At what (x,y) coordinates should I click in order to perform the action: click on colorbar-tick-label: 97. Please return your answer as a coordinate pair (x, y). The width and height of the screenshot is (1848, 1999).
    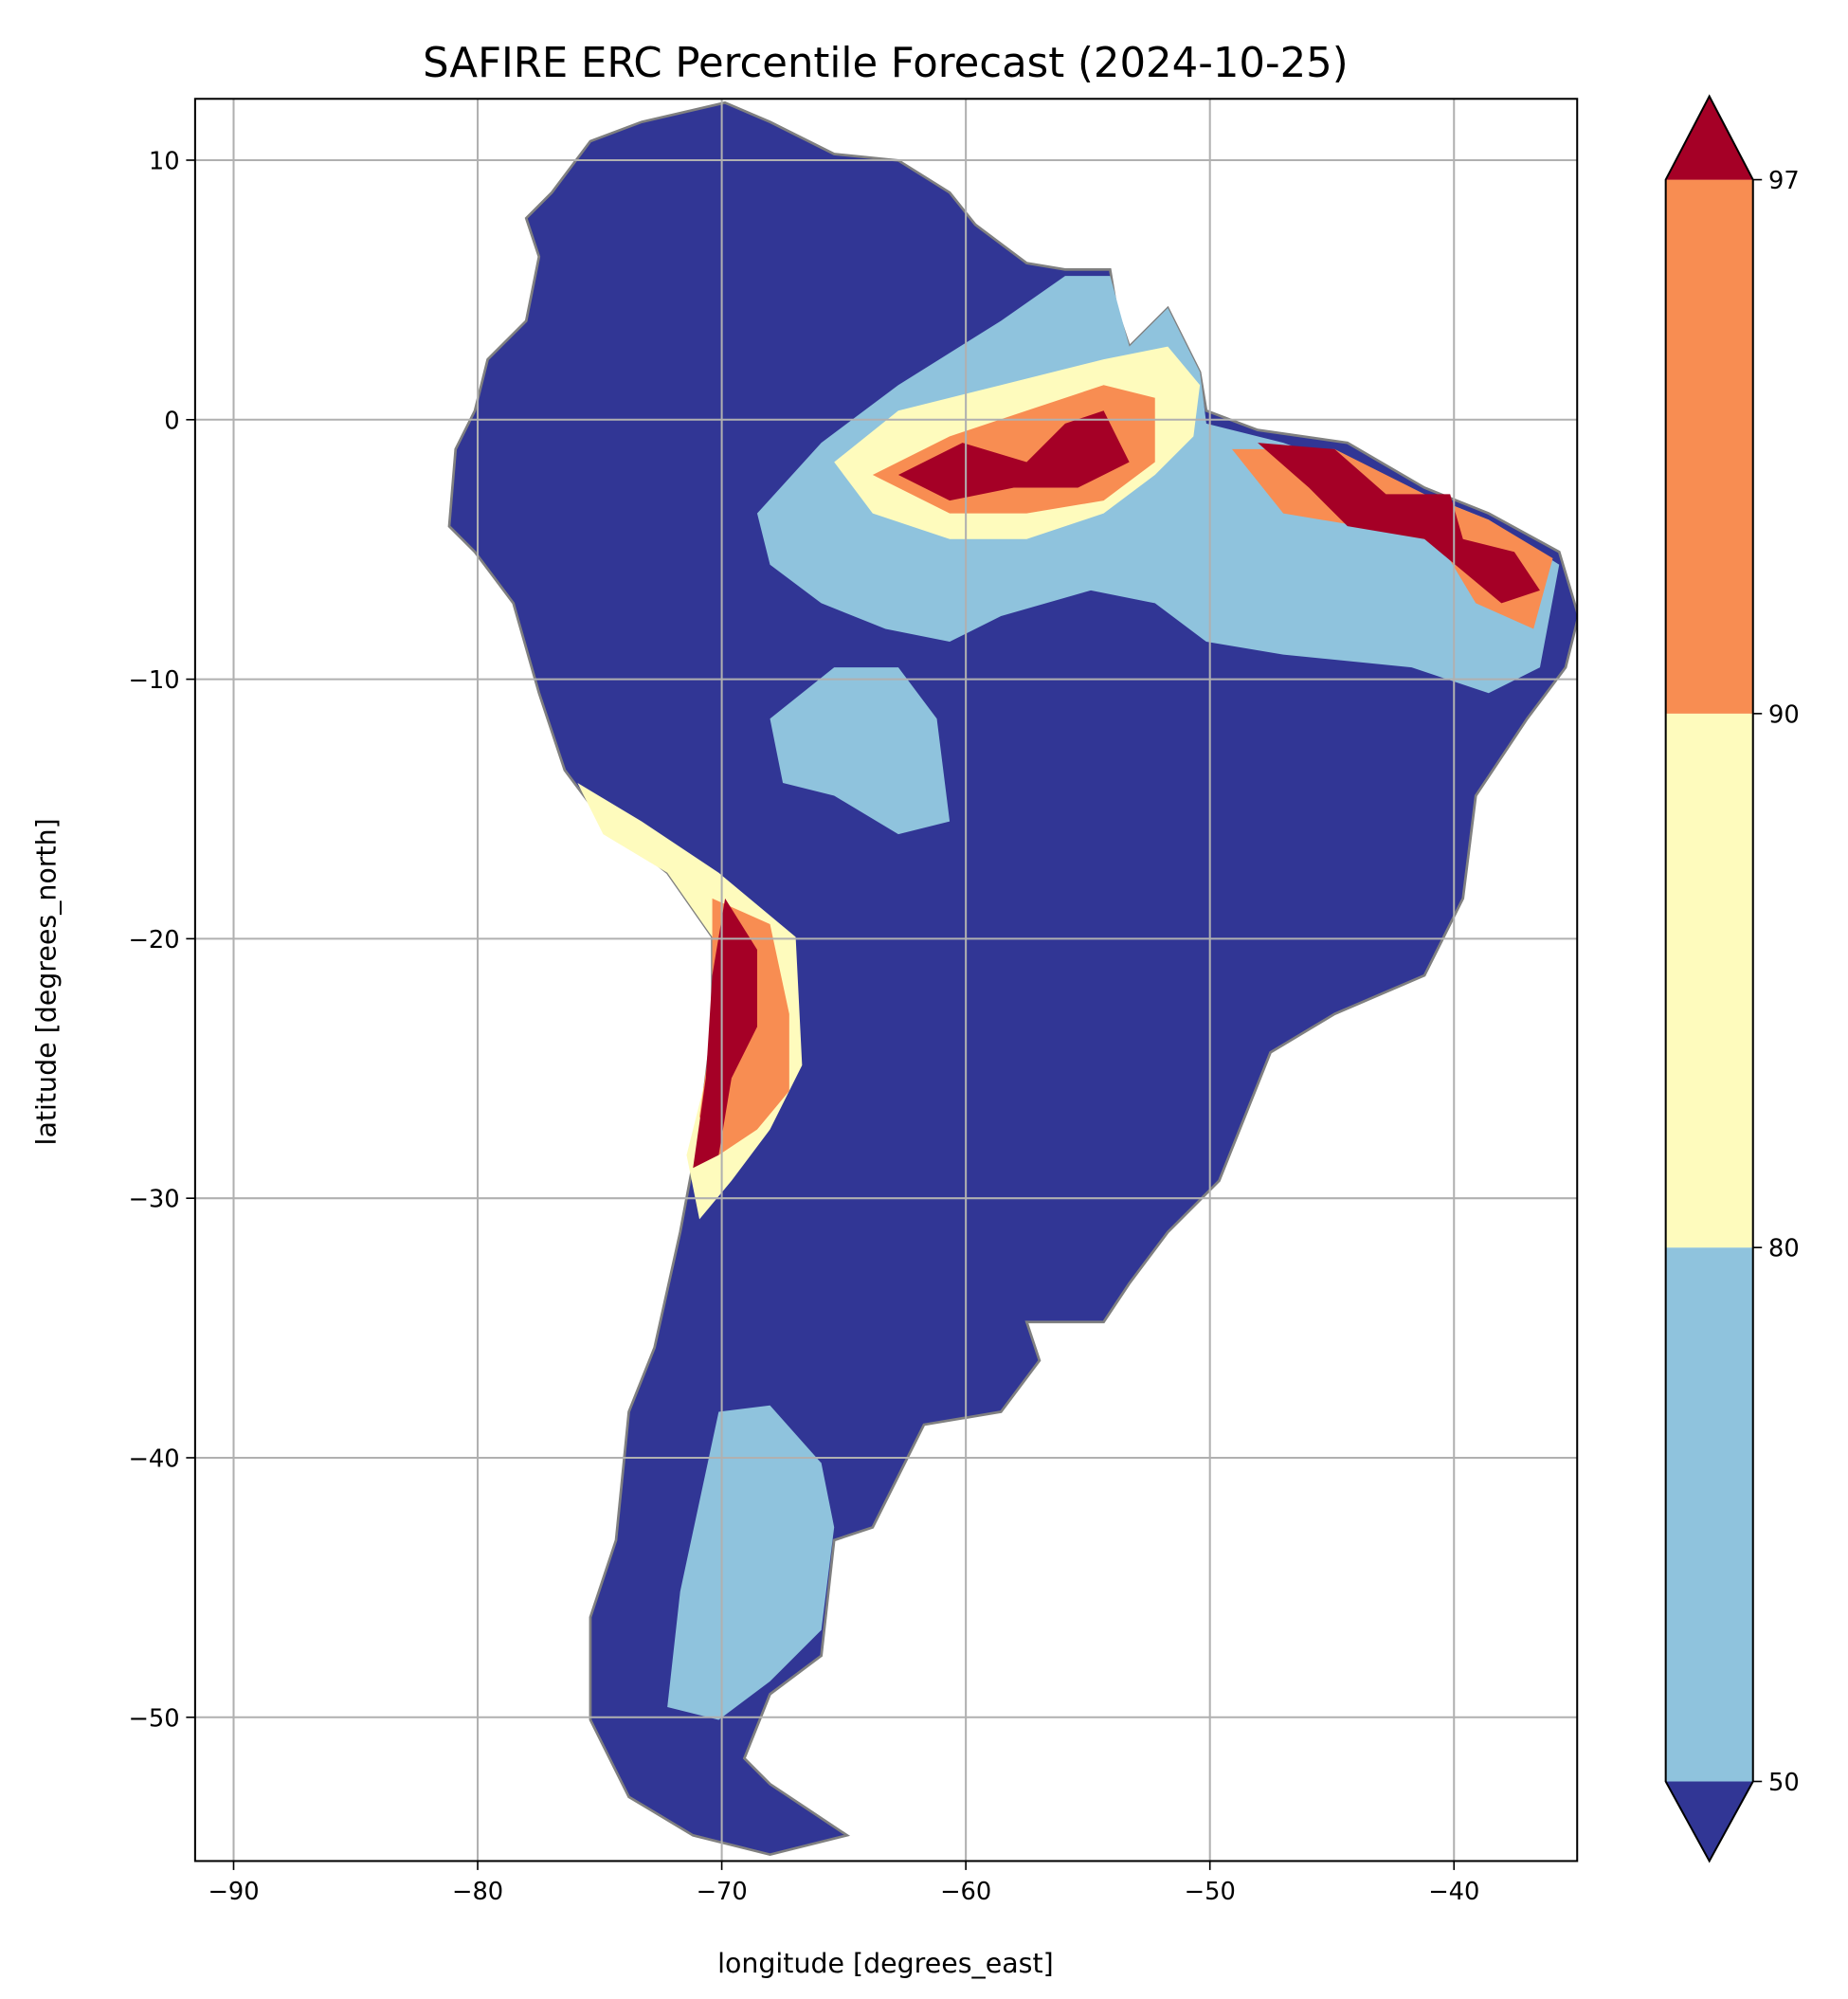
    Looking at the image, I should click on (1784, 181).